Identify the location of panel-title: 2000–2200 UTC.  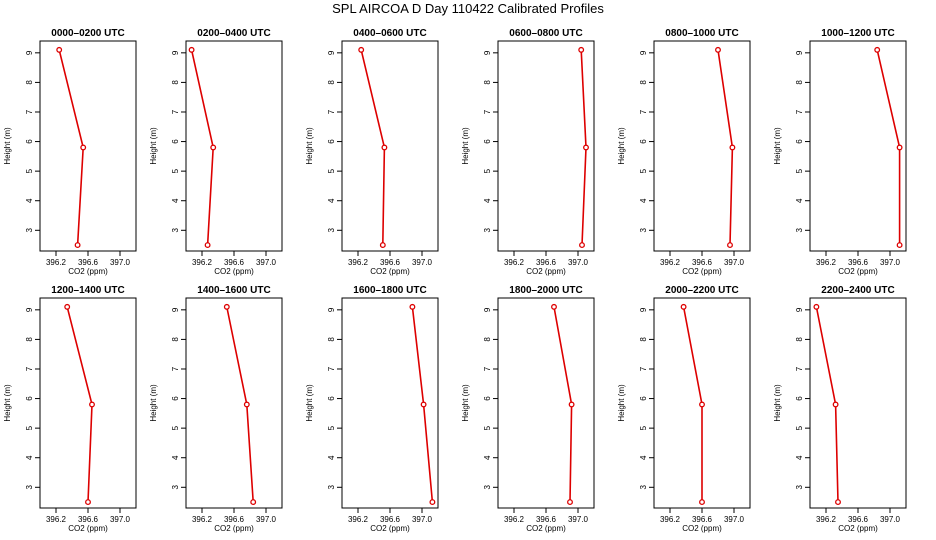
(701, 290).